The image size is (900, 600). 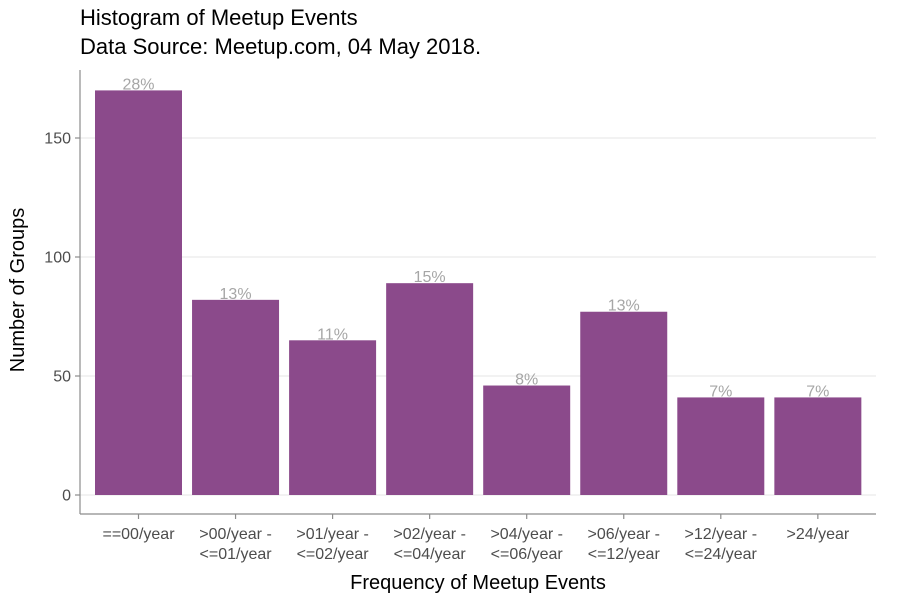 I want to click on y-tick-label: 150, so click(x=57, y=139).